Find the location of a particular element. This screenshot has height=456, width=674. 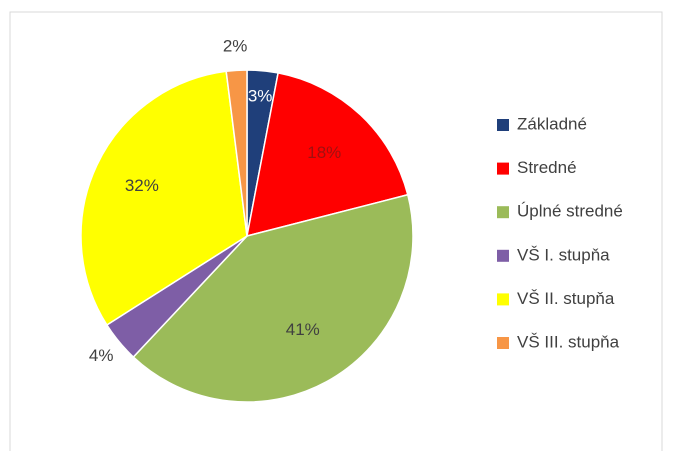

data-label: 32% is located at coordinates (142, 185).